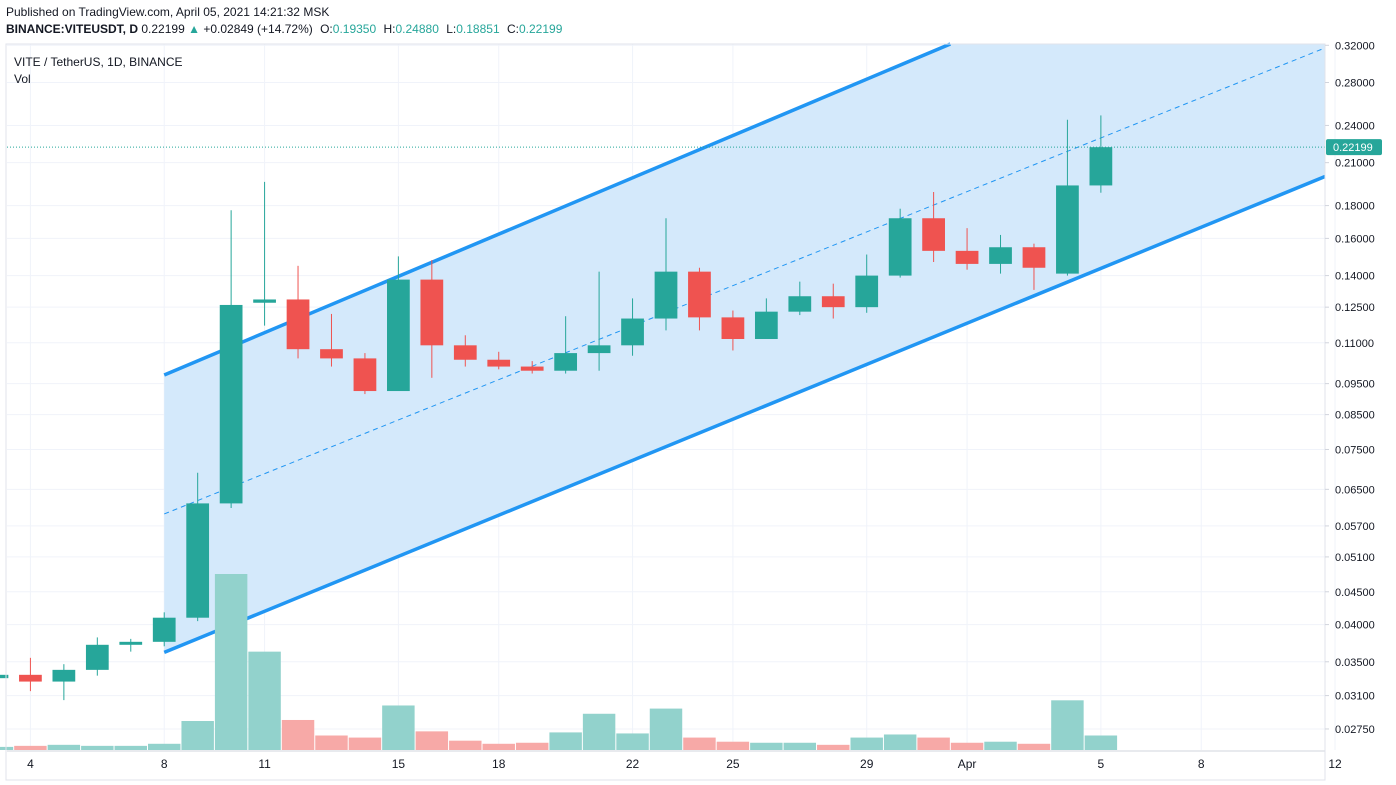  Describe the element at coordinates (1355, 593) in the screenshot. I see `price-tick-label: 0.04500` at that location.